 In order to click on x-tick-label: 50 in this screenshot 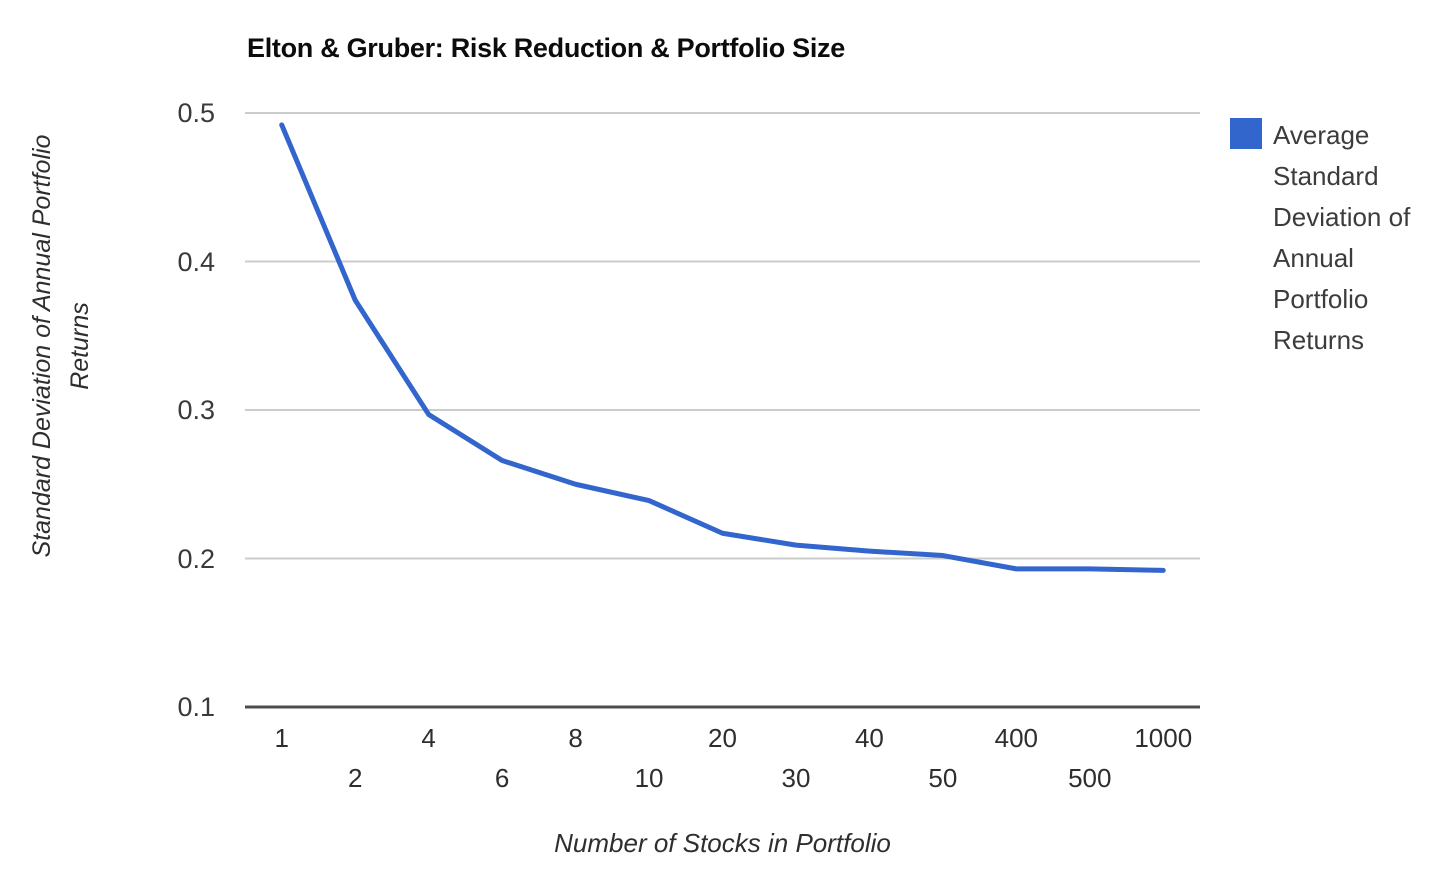, I will do `click(943, 778)`.